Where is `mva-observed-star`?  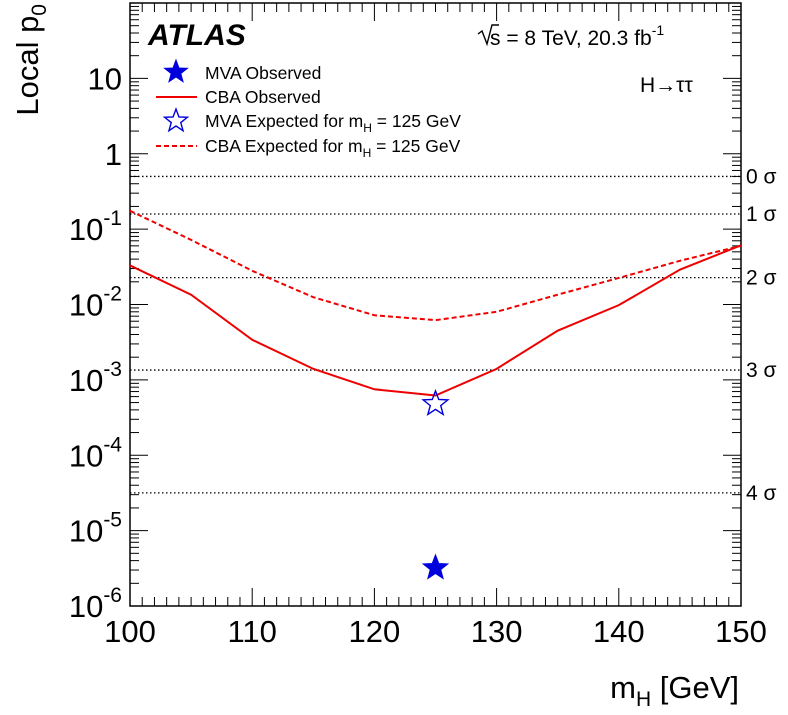
mva-observed-star is located at coordinates (435, 566).